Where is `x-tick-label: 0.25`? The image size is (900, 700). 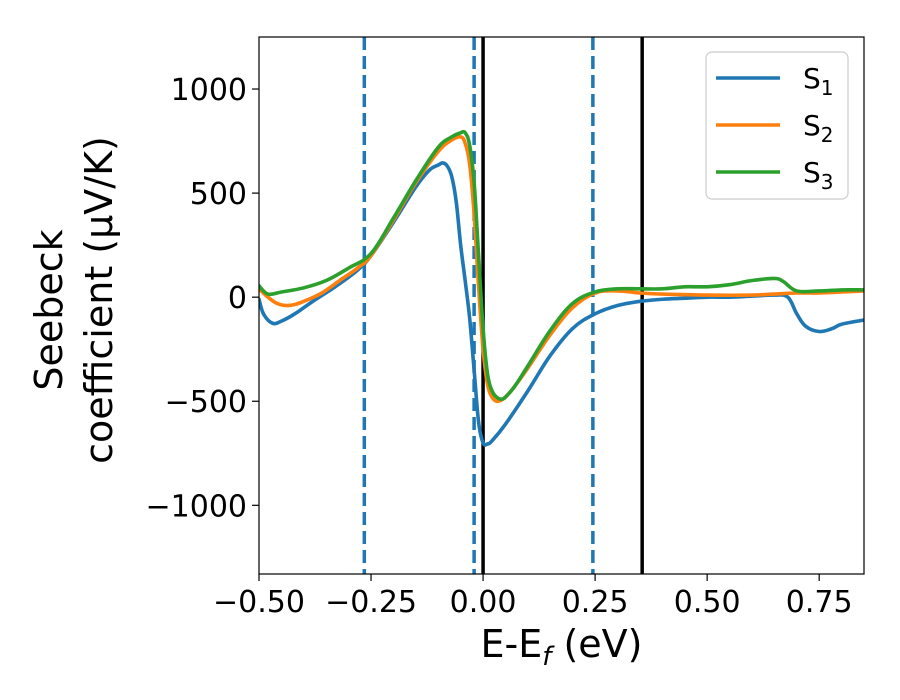 x-tick-label: 0.25 is located at coordinates (595, 602).